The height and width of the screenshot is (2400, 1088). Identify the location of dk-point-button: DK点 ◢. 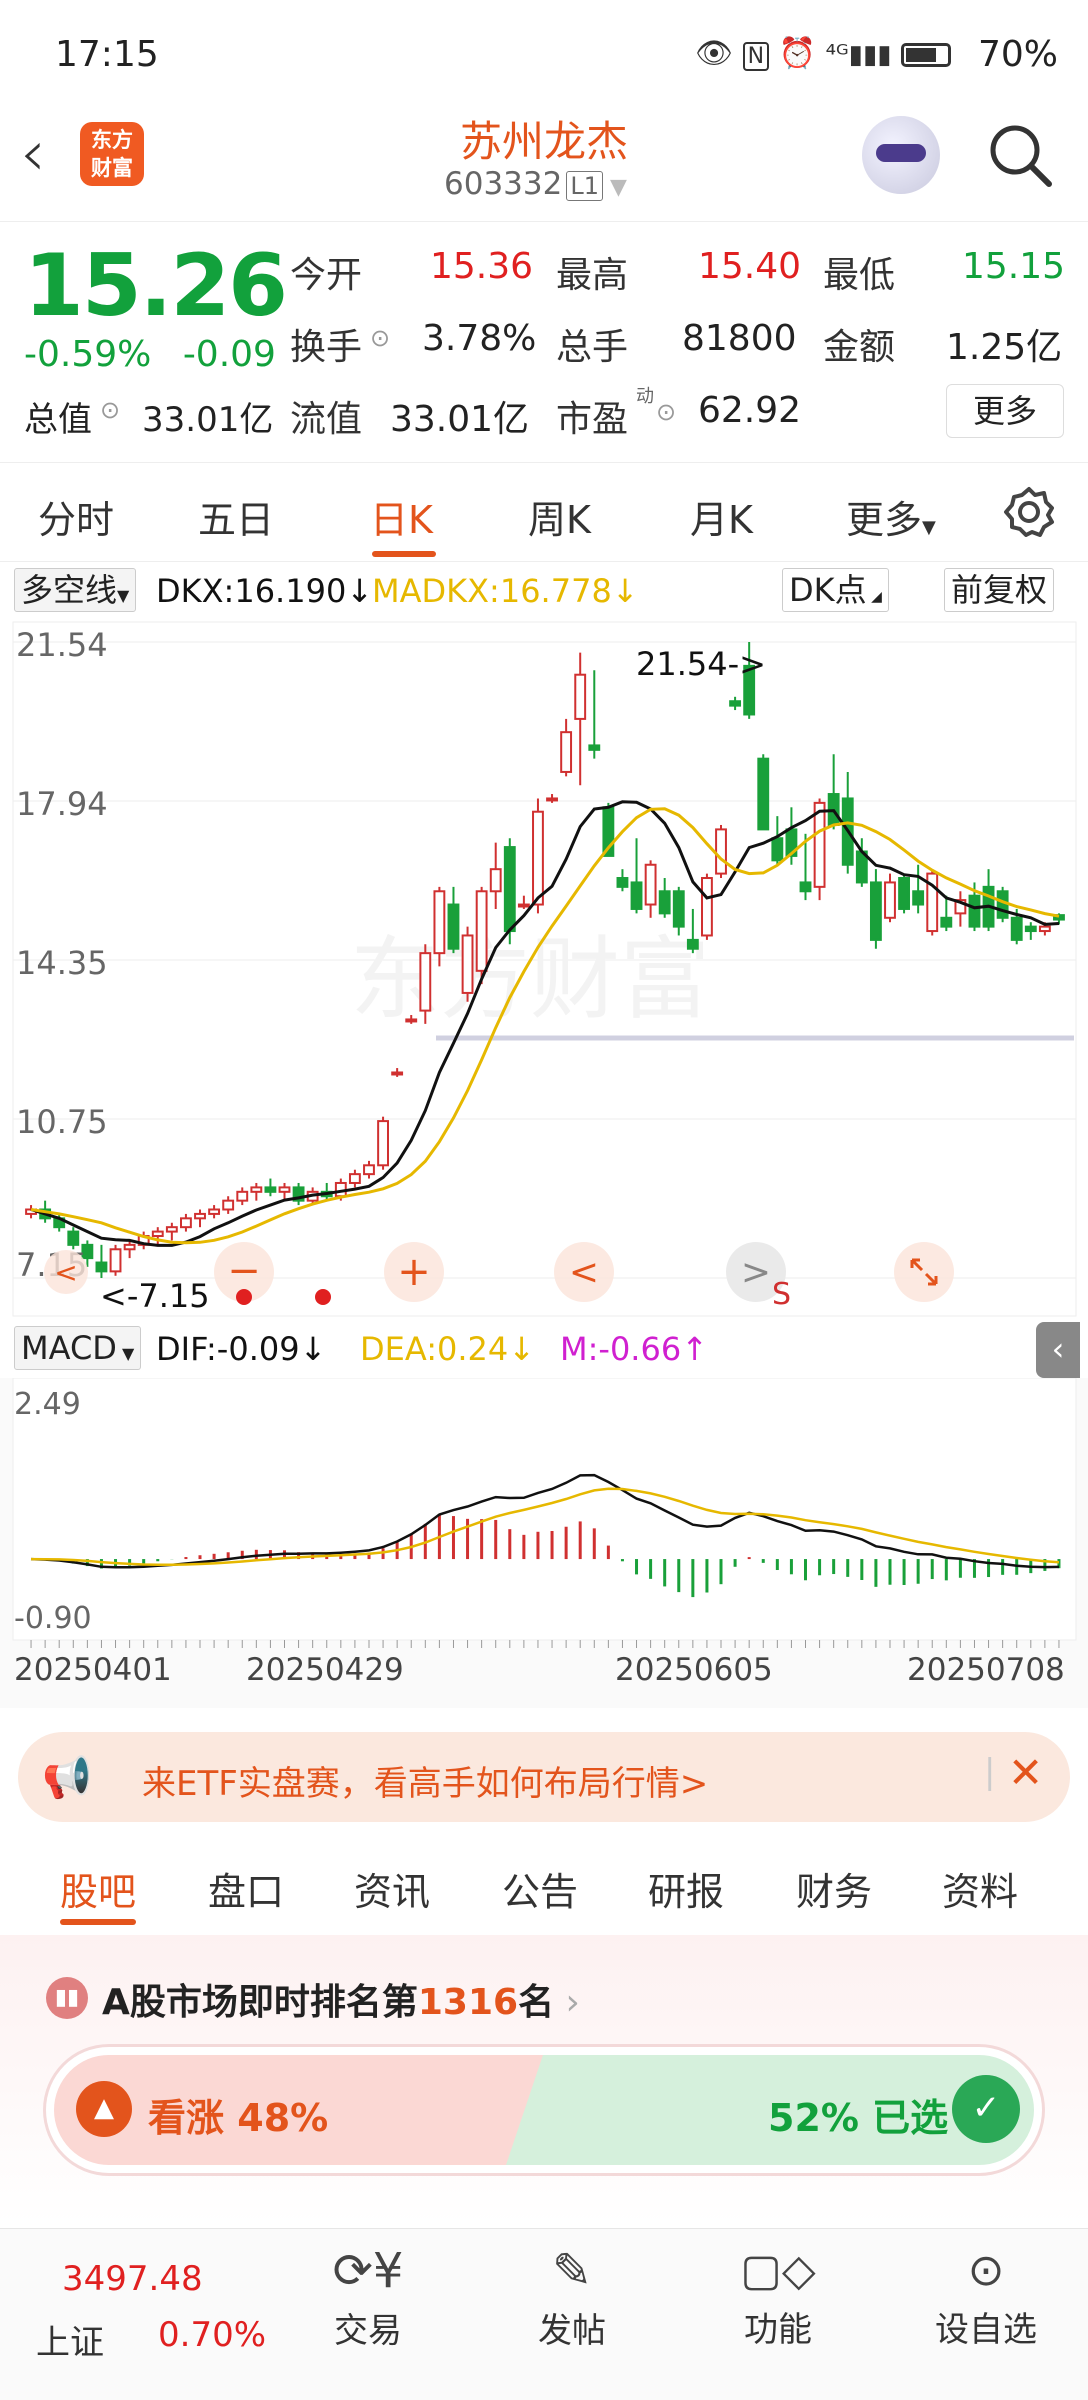
(835, 590).